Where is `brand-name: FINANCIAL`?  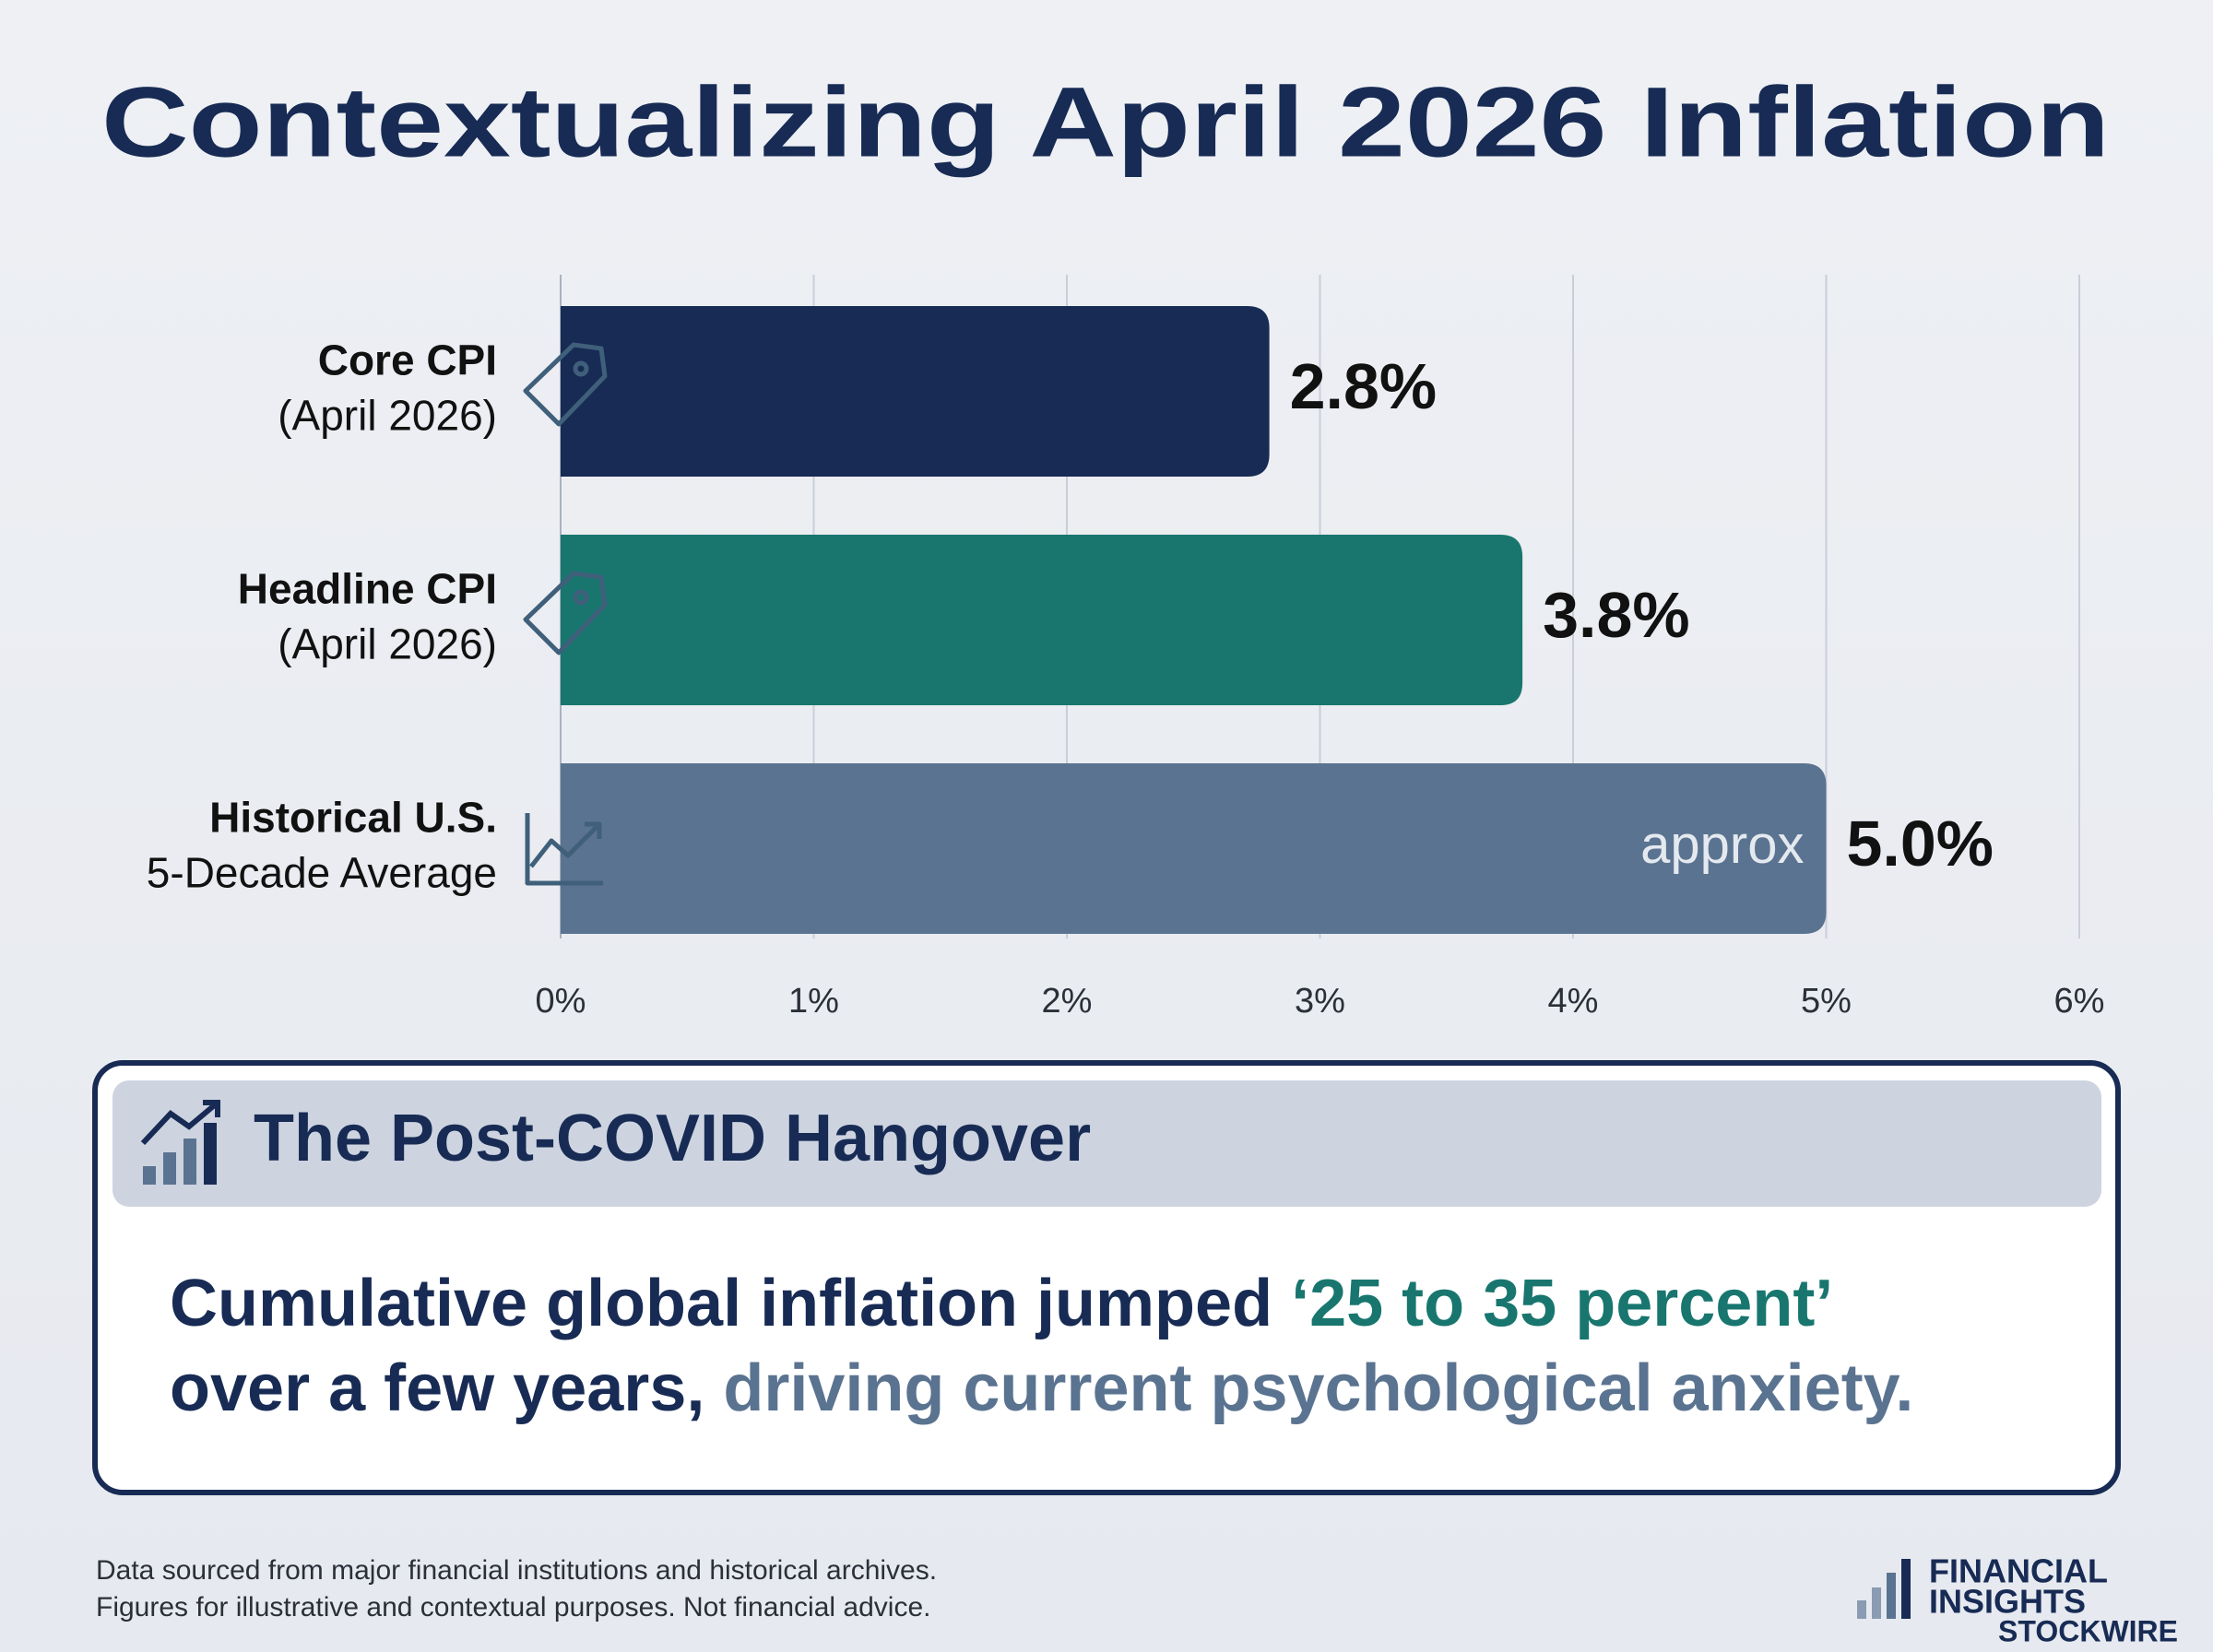 brand-name: FINANCIAL is located at coordinates (2018, 1571).